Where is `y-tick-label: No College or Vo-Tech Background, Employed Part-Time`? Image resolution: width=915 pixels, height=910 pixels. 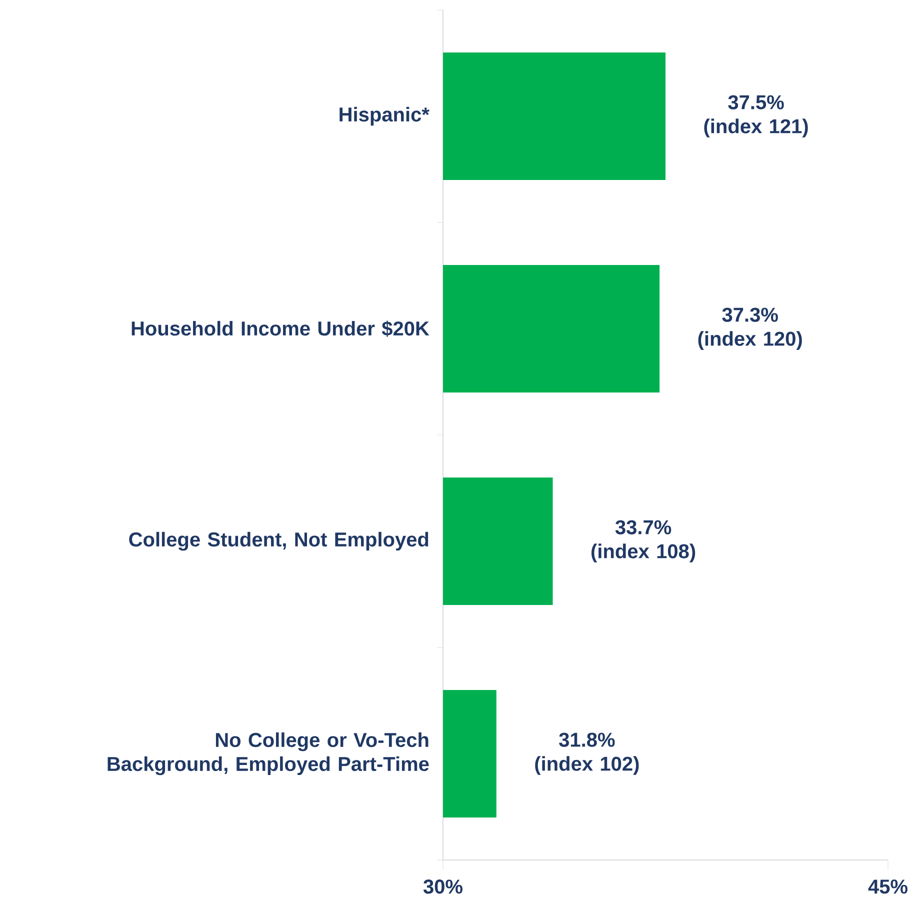
y-tick-label: No College or Vo-Tech Background, Employed Part-Time is located at coordinates (268, 754).